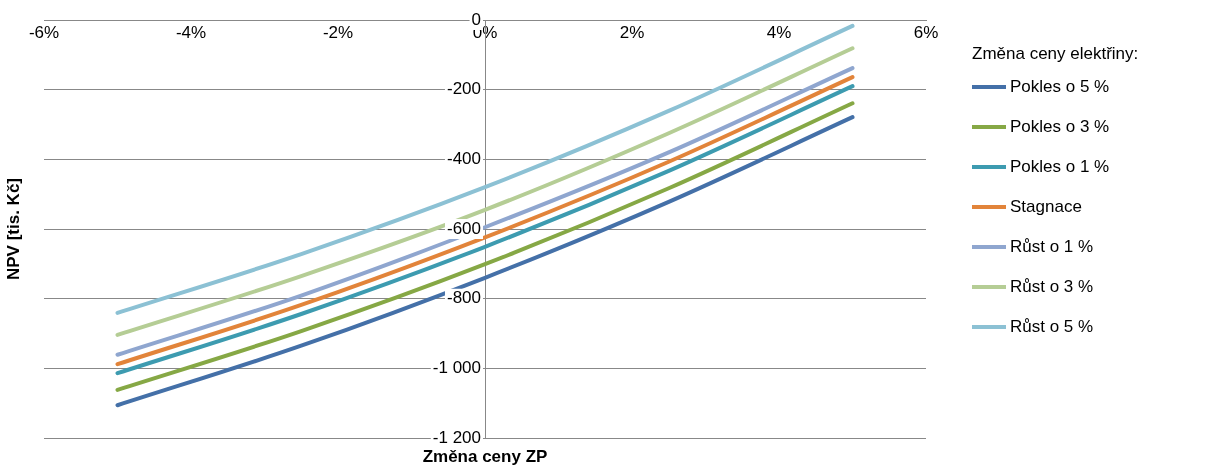 The width and height of the screenshot is (1219, 468). I want to click on y-tick-label: -600, so click(463, 228).